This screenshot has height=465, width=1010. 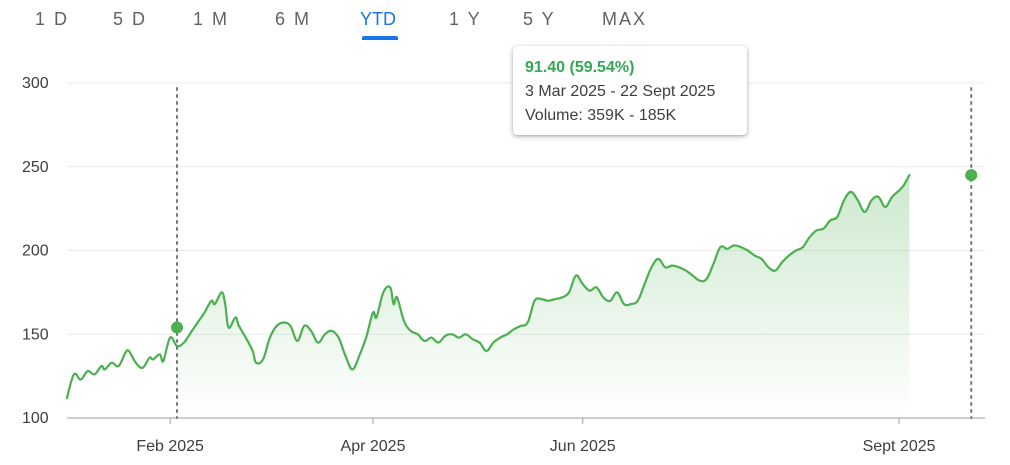 I want to click on y-tick-label: 250, so click(x=35, y=167).